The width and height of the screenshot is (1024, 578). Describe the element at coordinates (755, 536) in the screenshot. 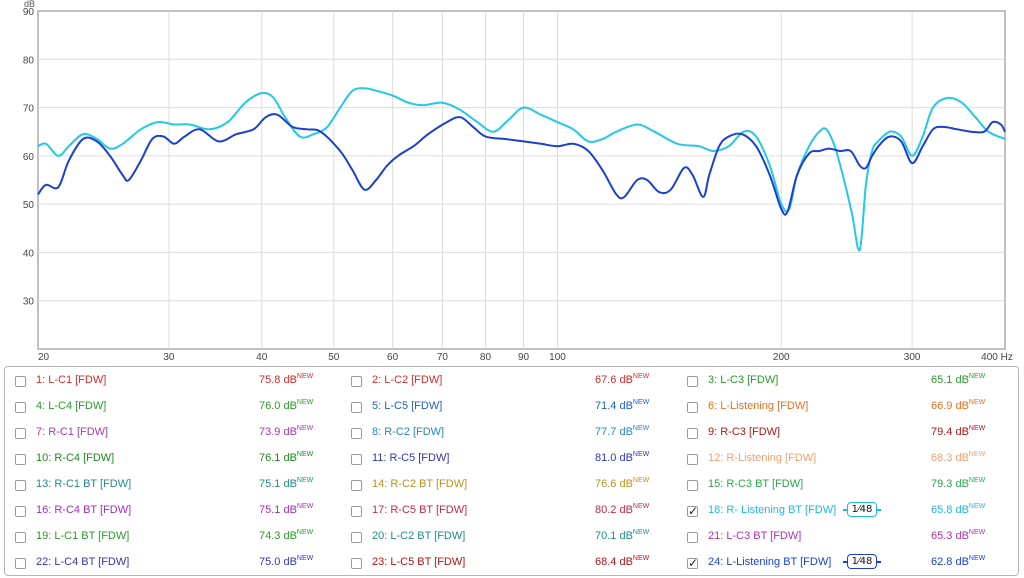

I see `legend-label: 21: L-C3 BT [FDW]` at that location.